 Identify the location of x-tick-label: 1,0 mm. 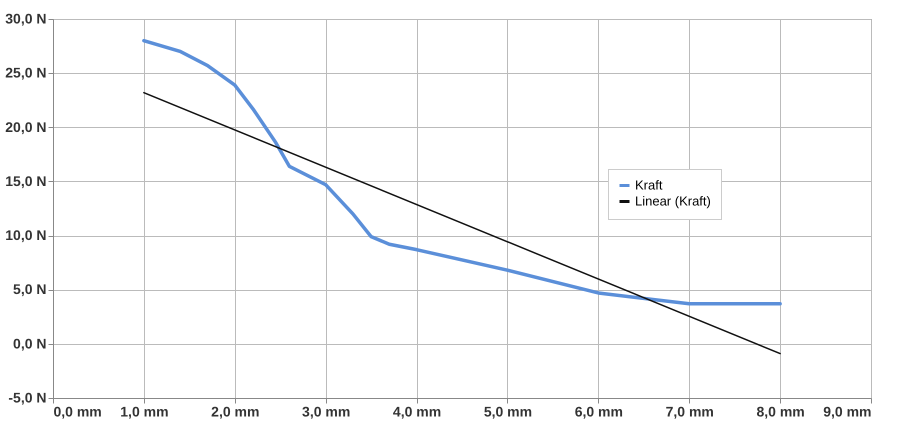
(144, 412).